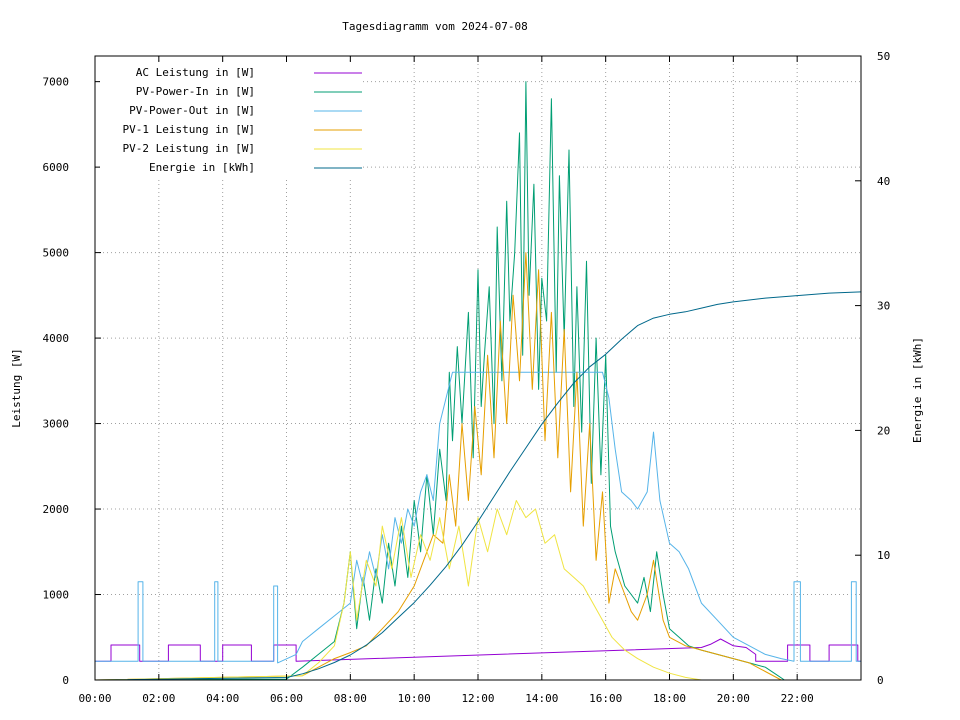  I want to click on x-tick-label: 10:00, so click(414, 698).